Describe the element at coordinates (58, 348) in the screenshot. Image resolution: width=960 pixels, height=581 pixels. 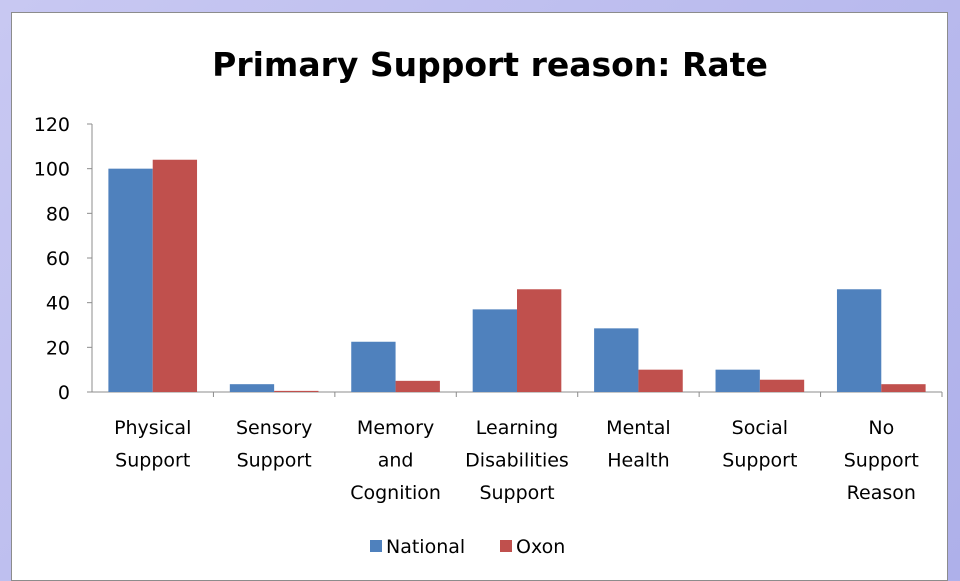
I see `y-tick-label: 20` at that location.